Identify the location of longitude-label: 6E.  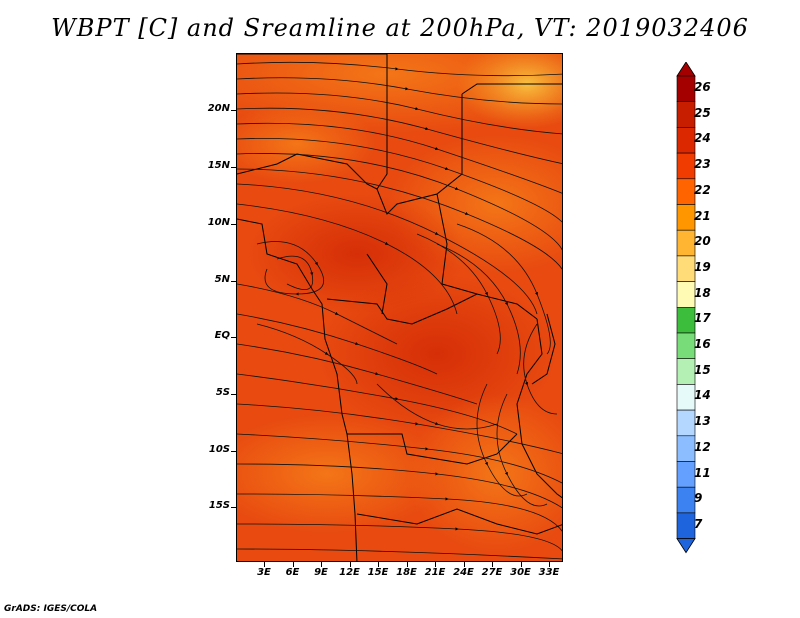
(292, 572).